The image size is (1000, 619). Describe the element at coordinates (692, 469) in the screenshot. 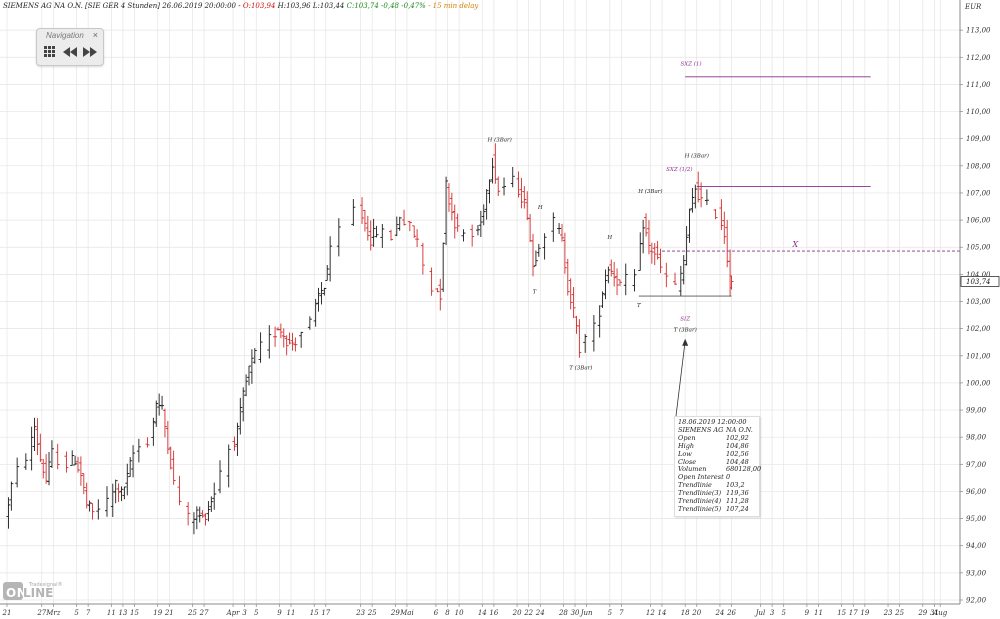

I see `tooltip-key: Volumen` at that location.